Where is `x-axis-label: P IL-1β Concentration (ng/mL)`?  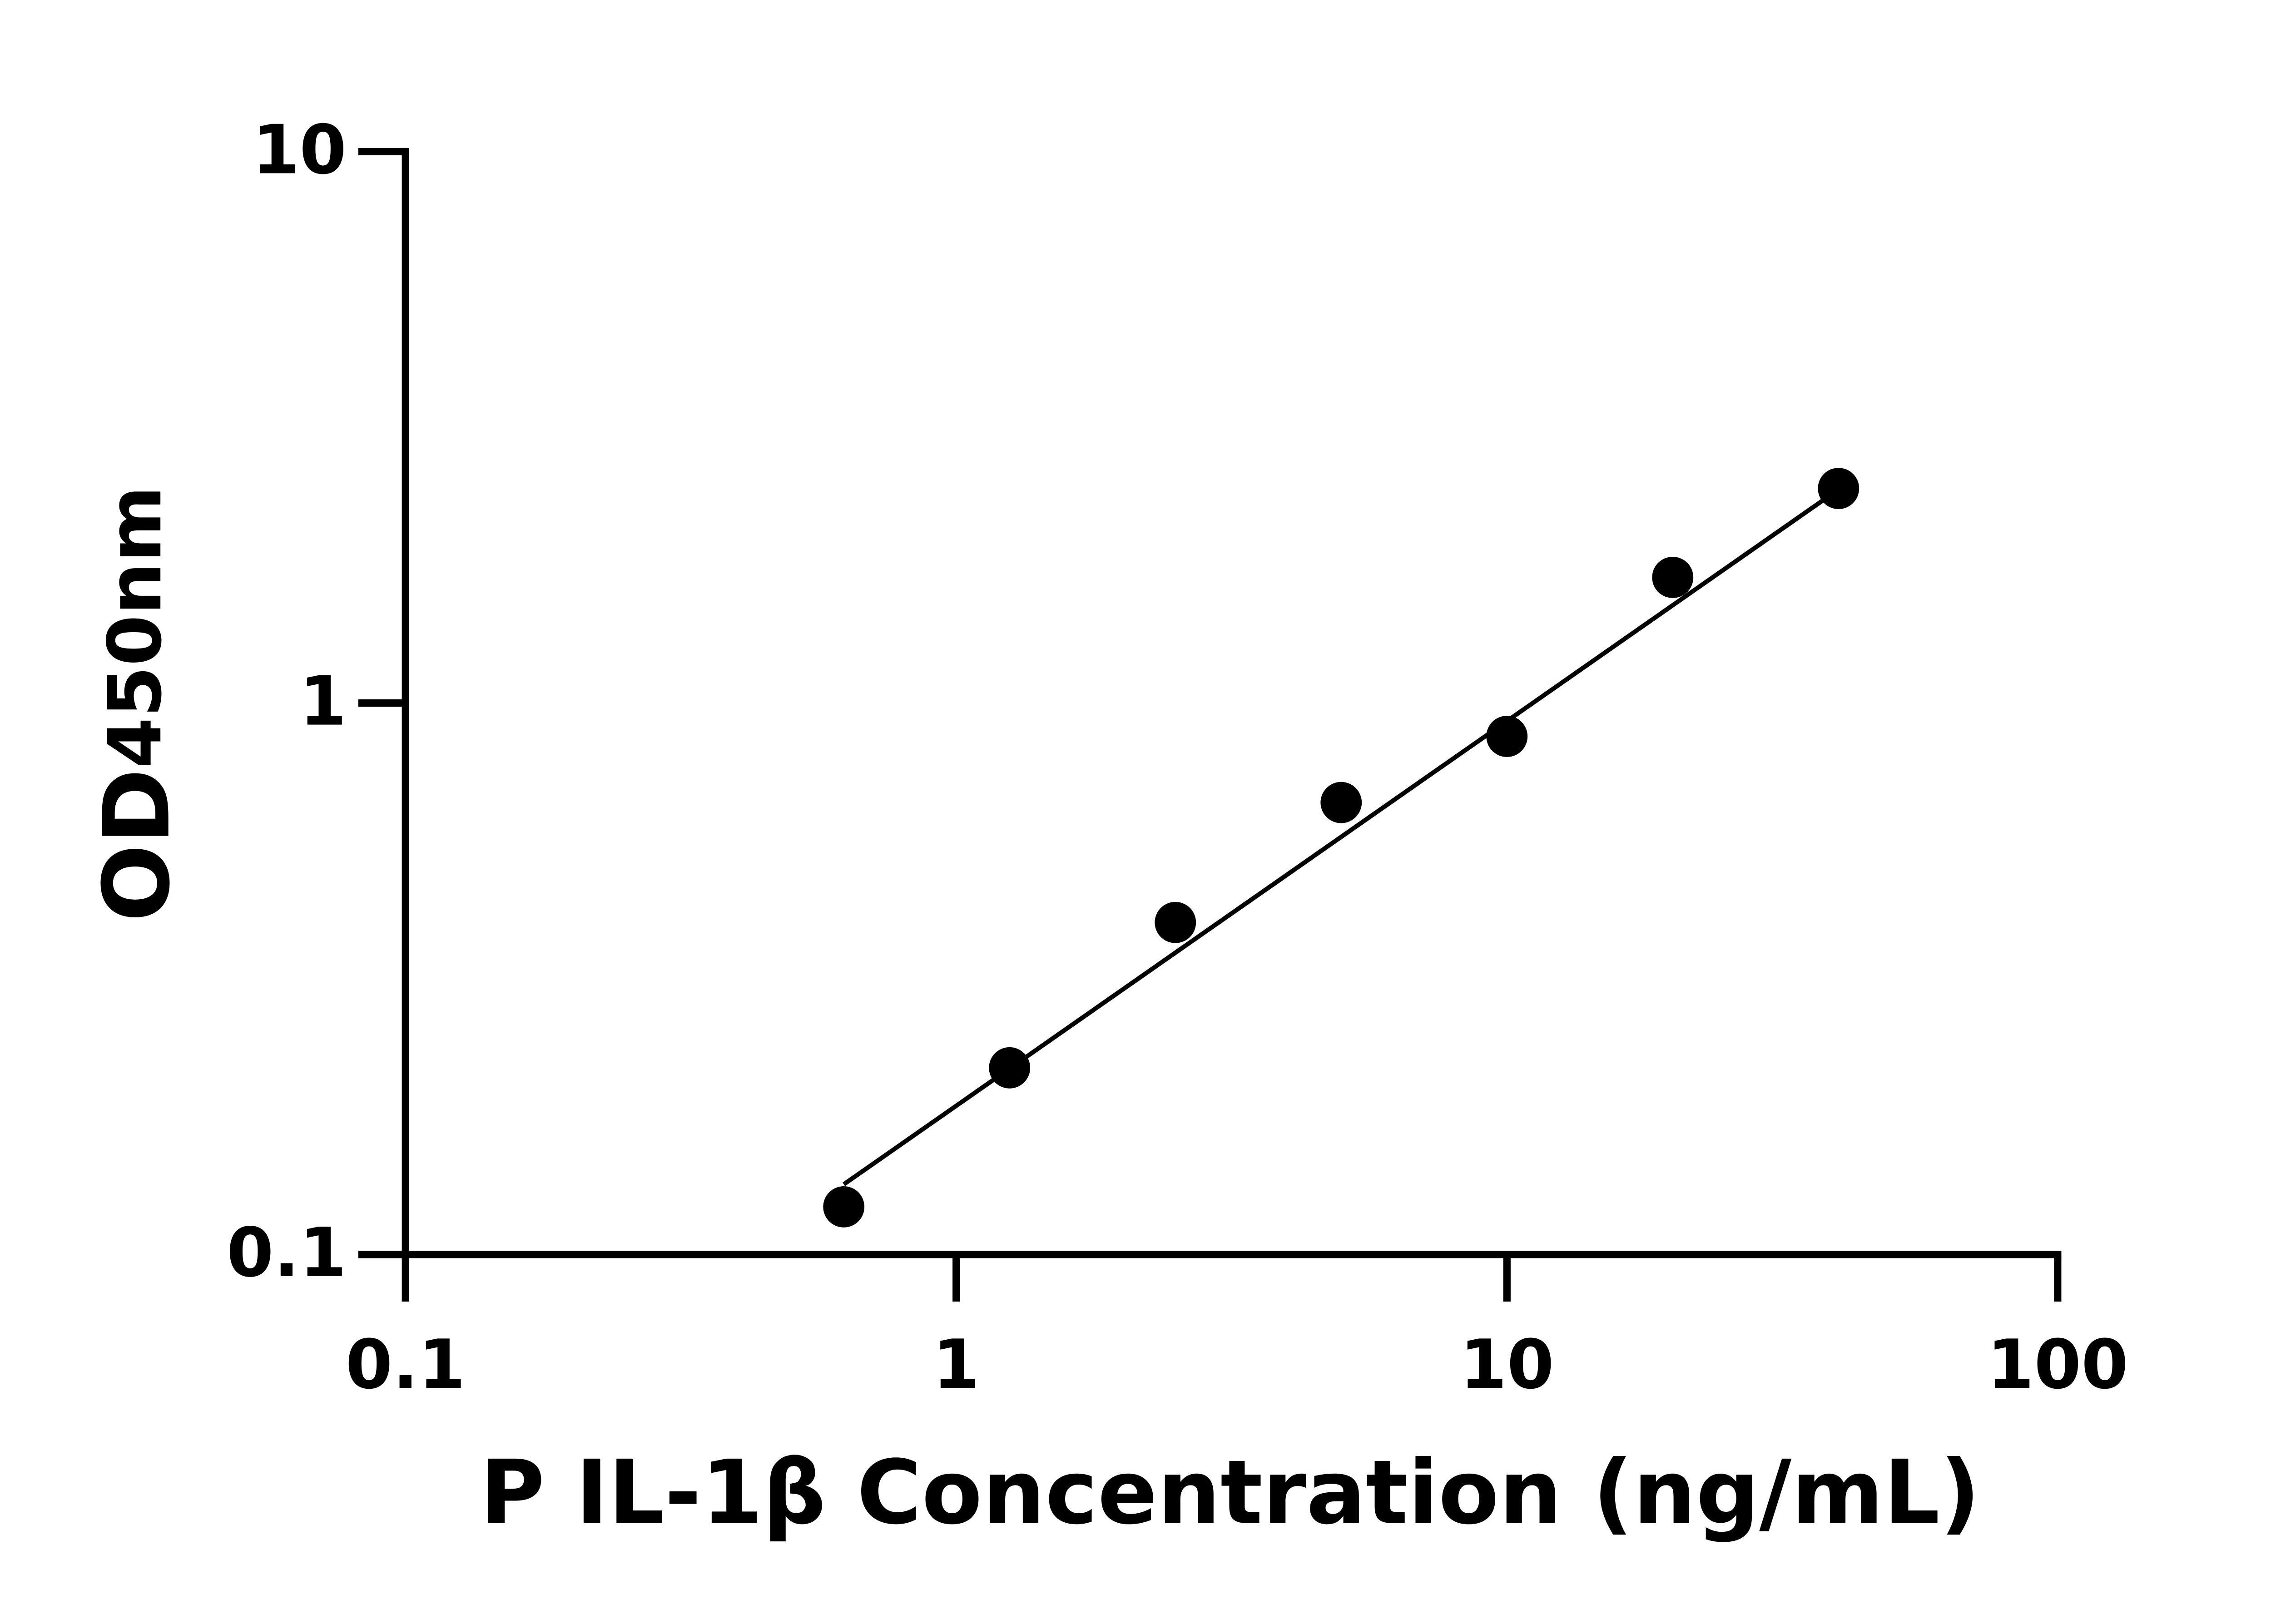 x-axis-label: P IL-1β Concentration (ng/mL) is located at coordinates (1230, 1492).